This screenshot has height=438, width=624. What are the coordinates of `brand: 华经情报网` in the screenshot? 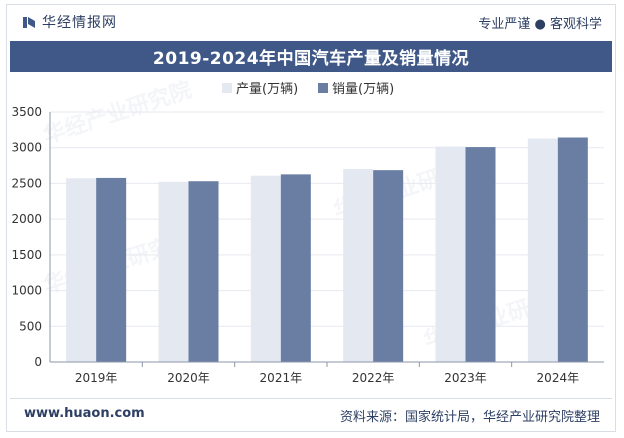 It's located at (69, 22).